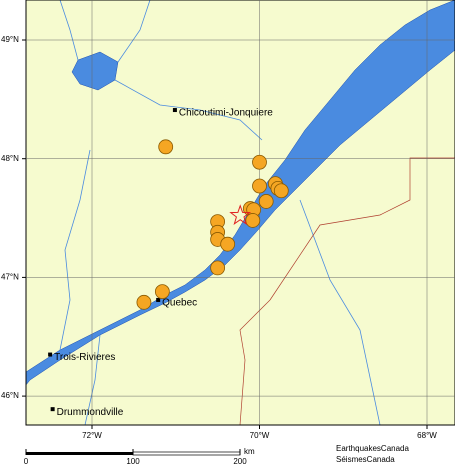 The height and width of the screenshot is (472, 455). I want to click on lon-label: 72°W, so click(92, 435).